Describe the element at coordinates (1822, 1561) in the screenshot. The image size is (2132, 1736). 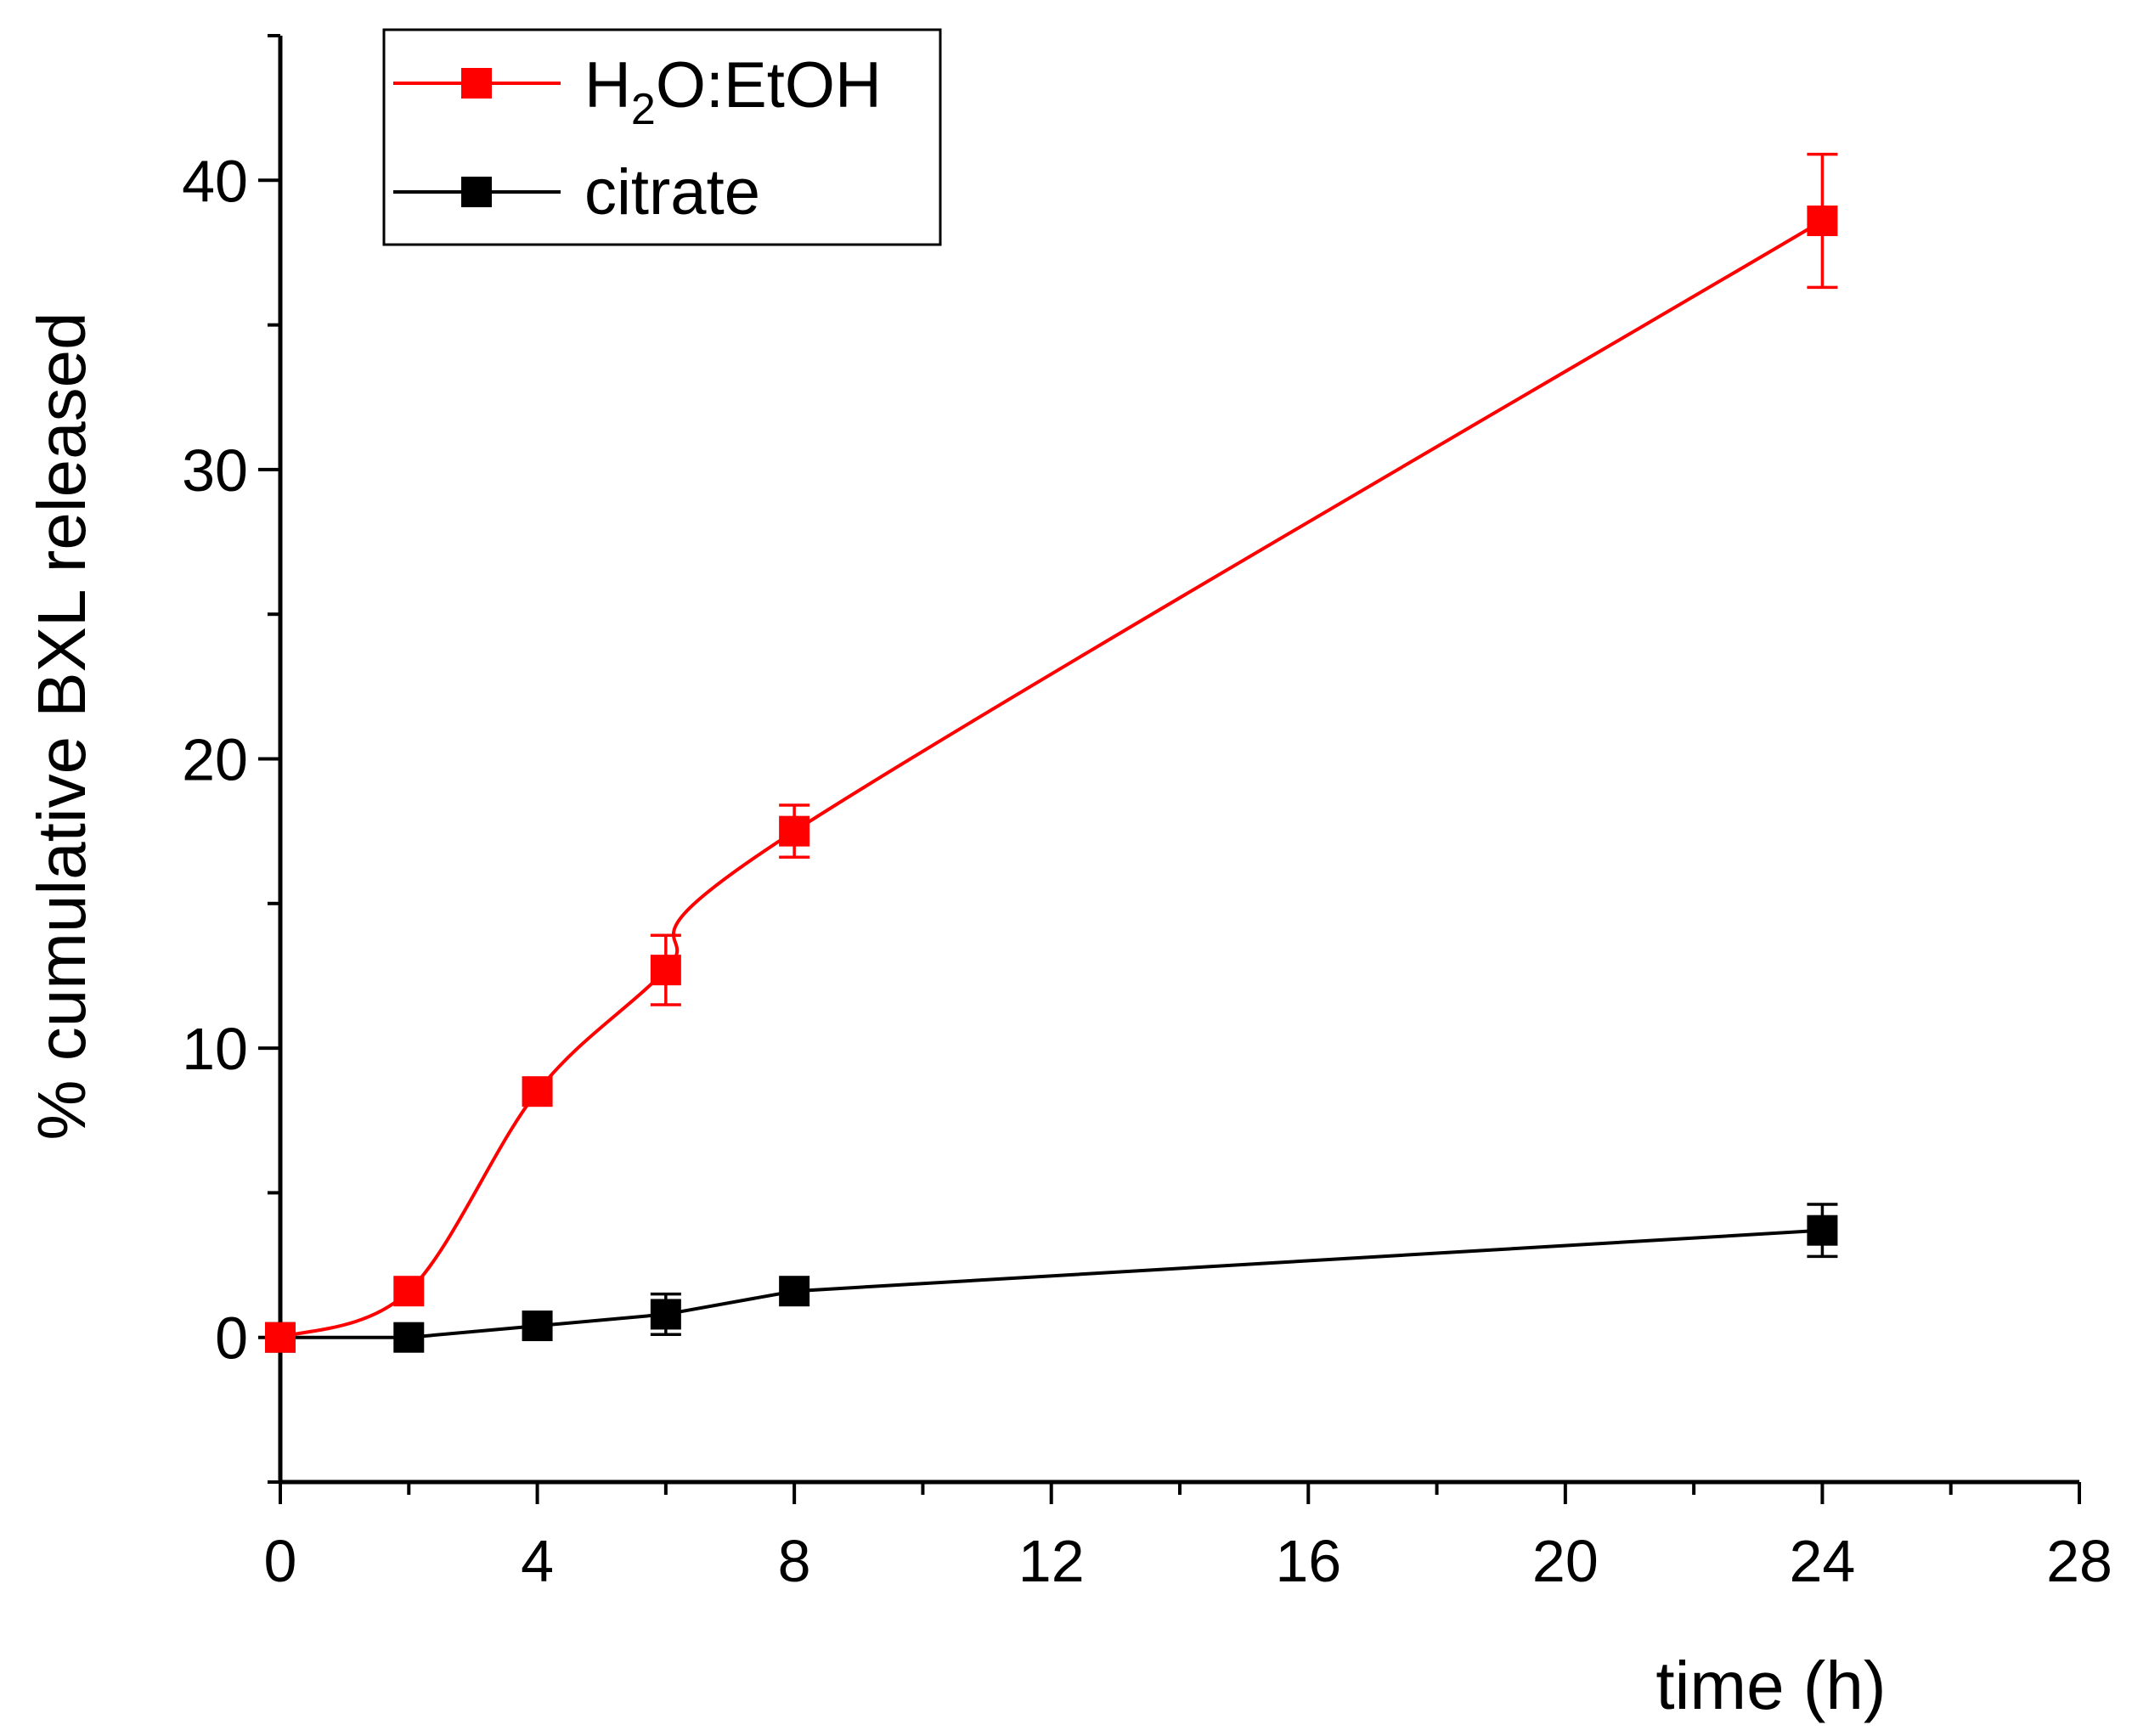
I see `x-tick-label: 24` at that location.